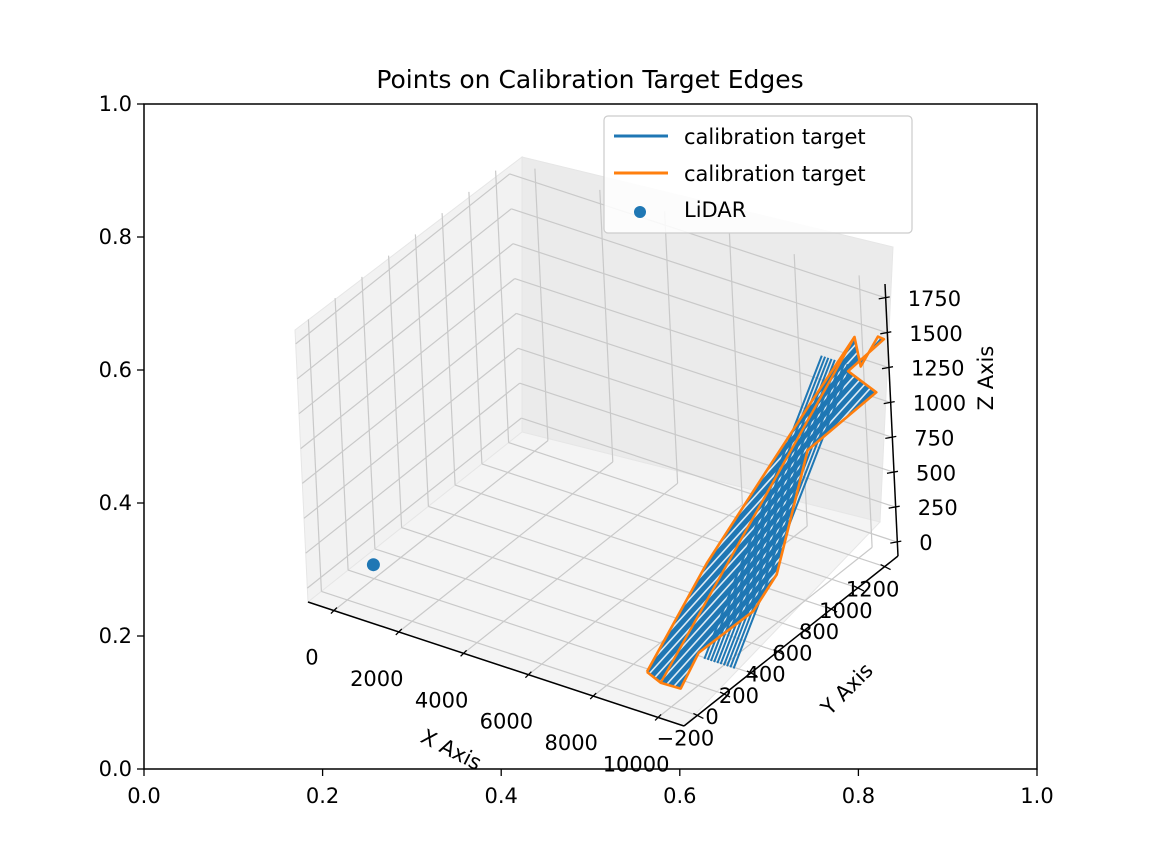 The width and height of the screenshot is (1152, 864). Describe the element at coordinates (845, 611) in the screenshot. I see `y-tick-label: 1000` at that location.